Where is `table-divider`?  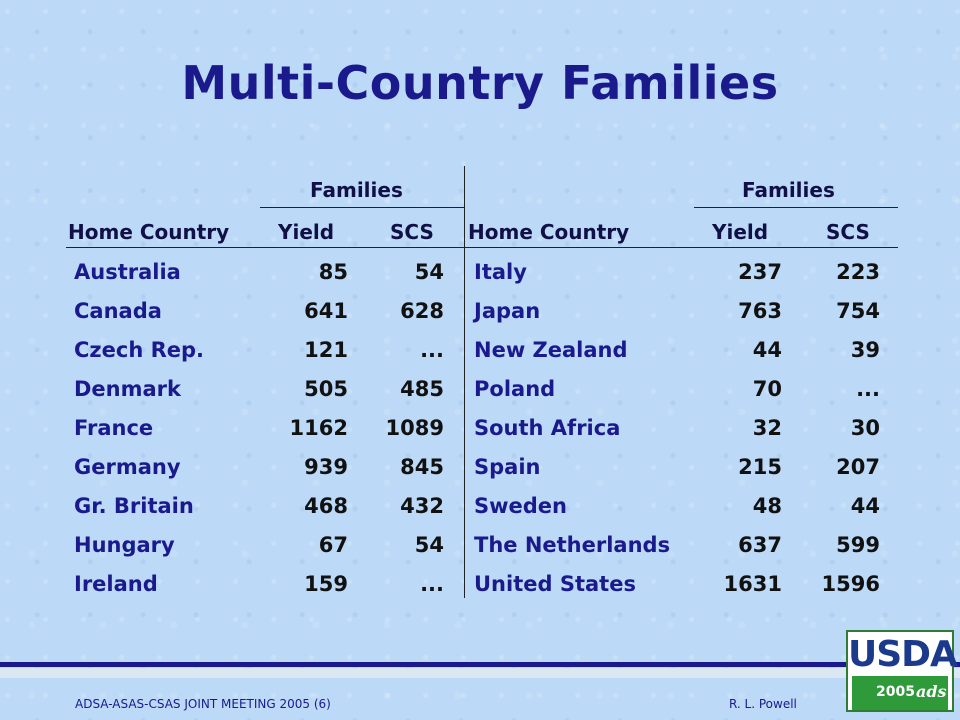
table-divider is located at coordinates (464, 382).